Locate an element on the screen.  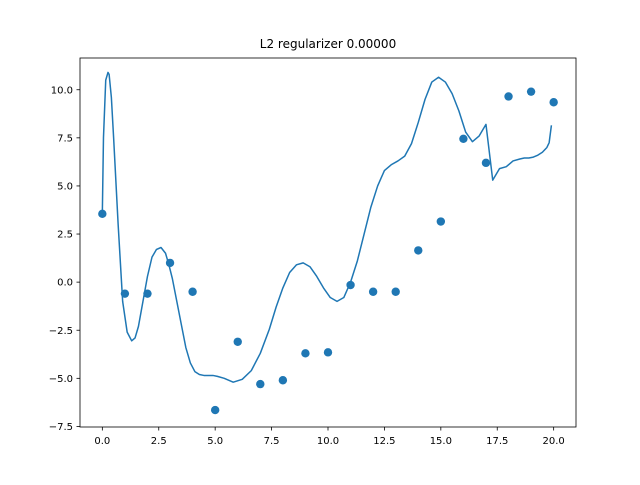
x-tick-label: 20.0 is located at coordinates (554, 441).